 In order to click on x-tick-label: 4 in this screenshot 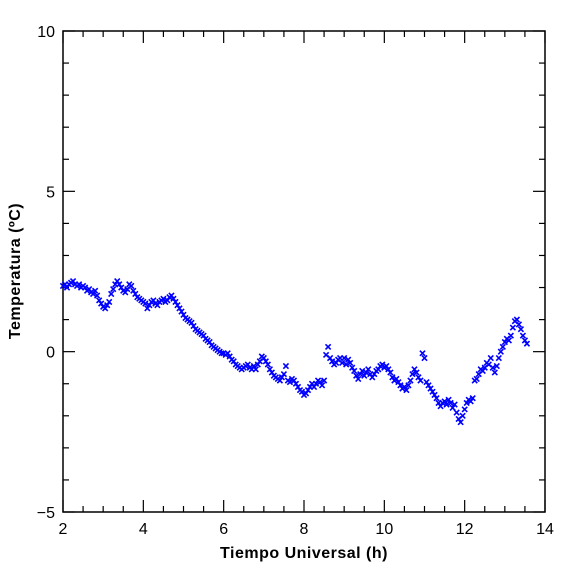, I will do `click(143, 529)`.